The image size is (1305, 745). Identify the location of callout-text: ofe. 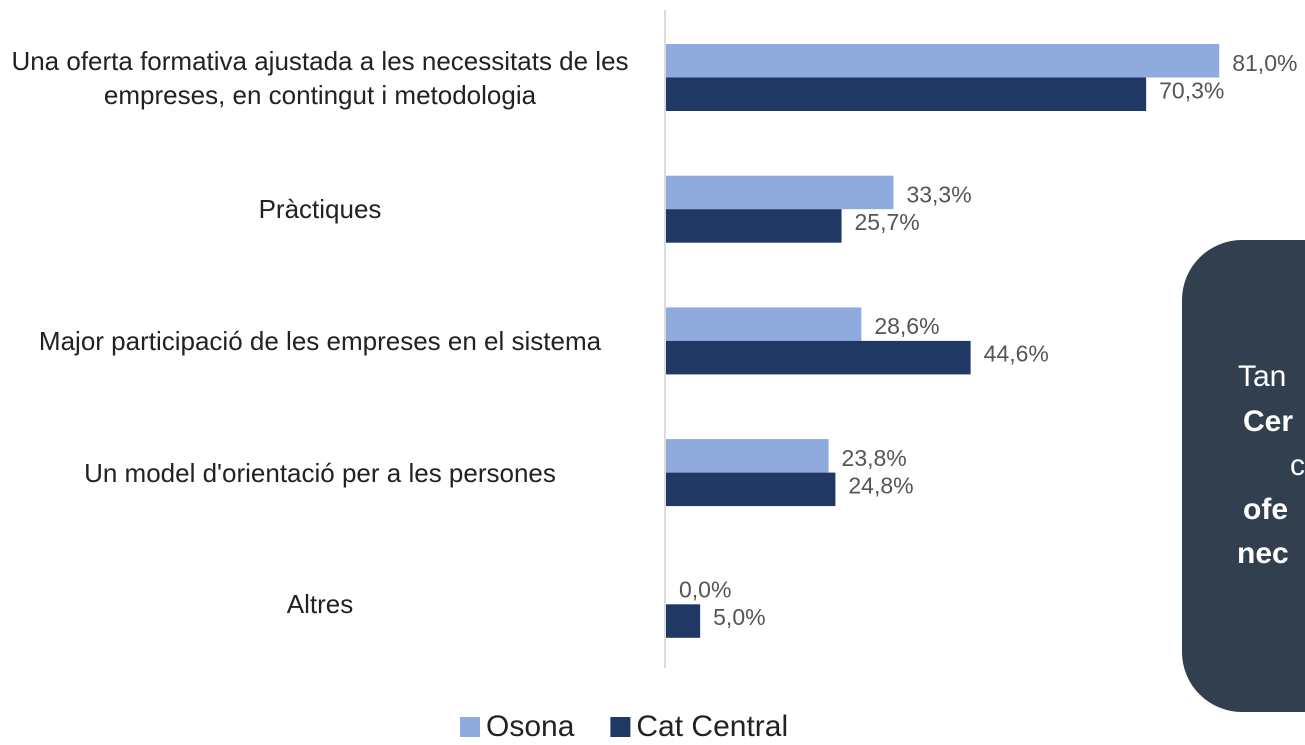
(1265, 509).